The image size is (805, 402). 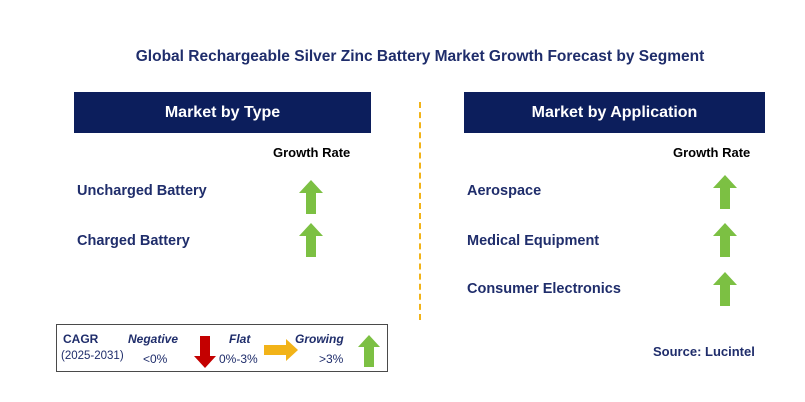 What do you see at coordinates (420, 211) in the screenshot?
I see `panel-divider` at bounding box center [420, 211].